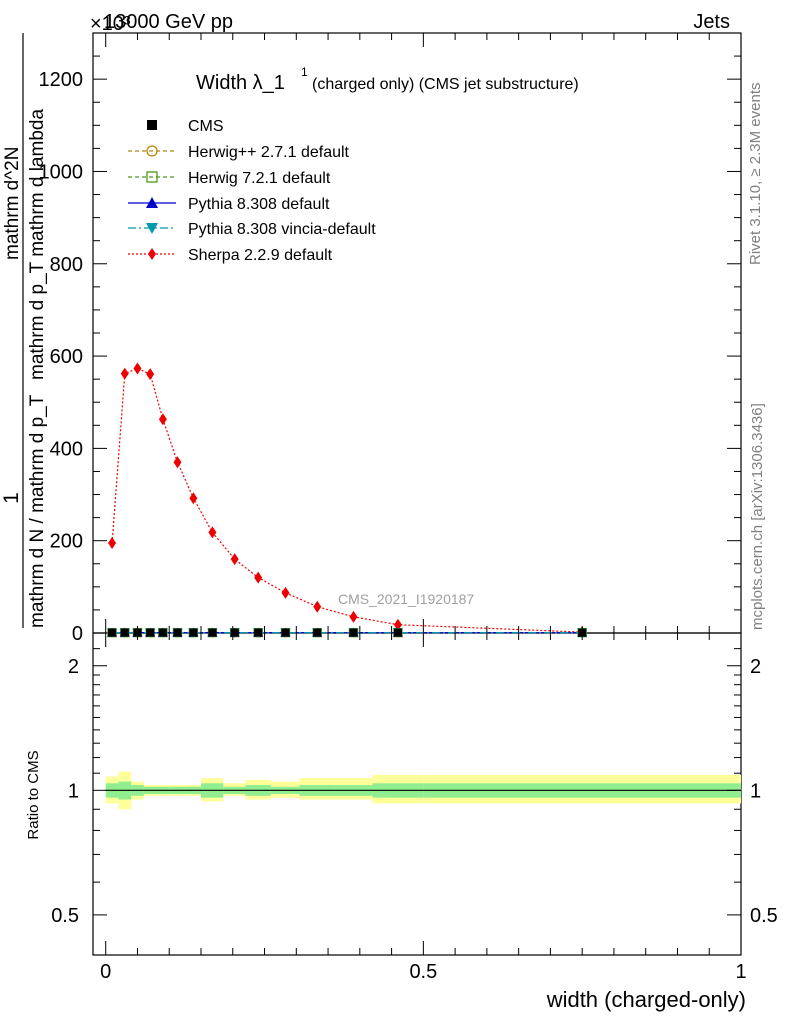  I want to click on process-label: Jets, so click(711, 22).